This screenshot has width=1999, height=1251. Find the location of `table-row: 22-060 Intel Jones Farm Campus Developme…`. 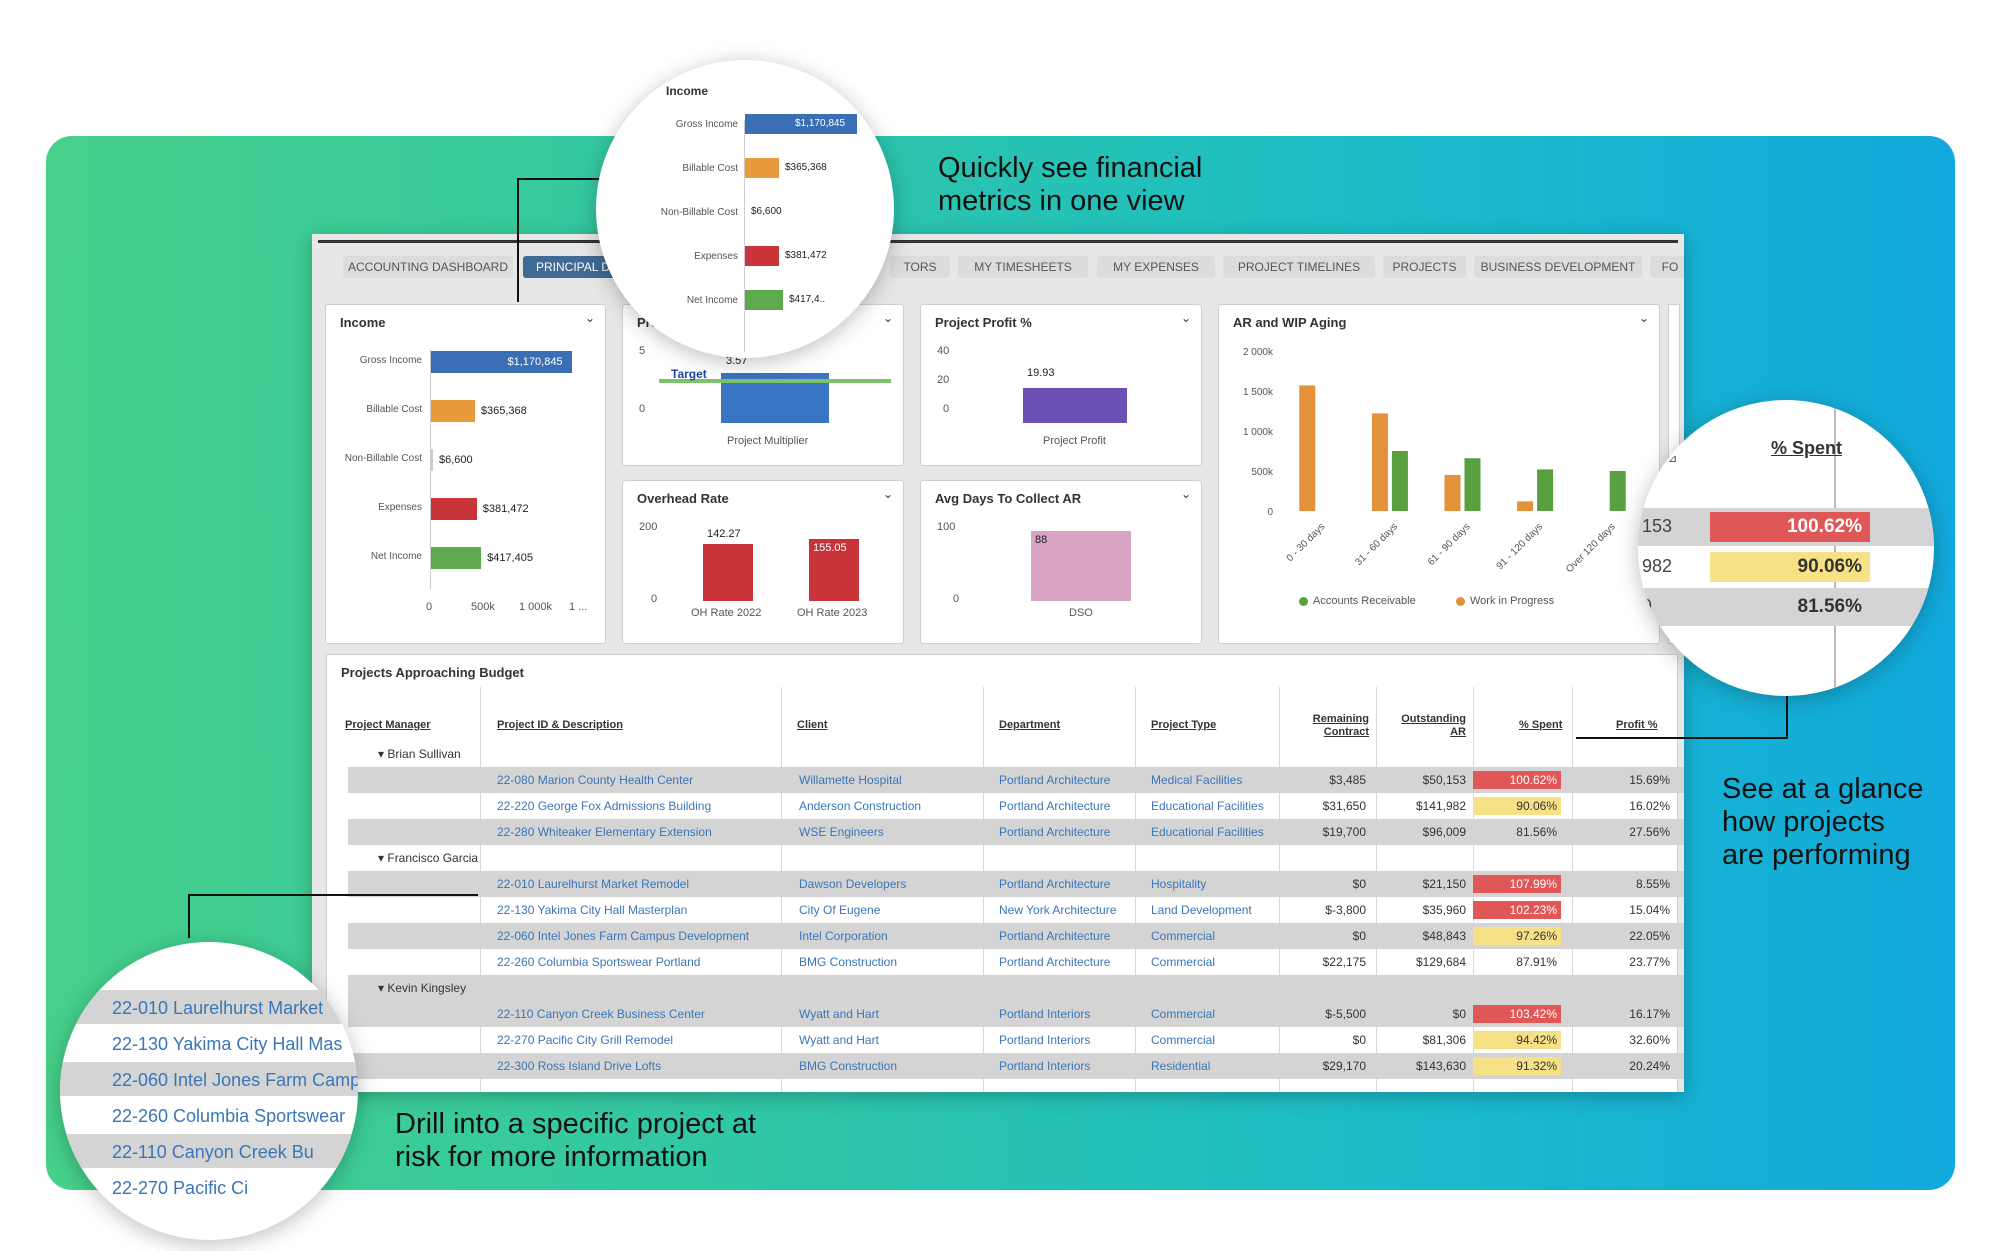

table-row: 22-060 Intel Jones Farm Campus Developme… is located at coordinates (1016, 936).